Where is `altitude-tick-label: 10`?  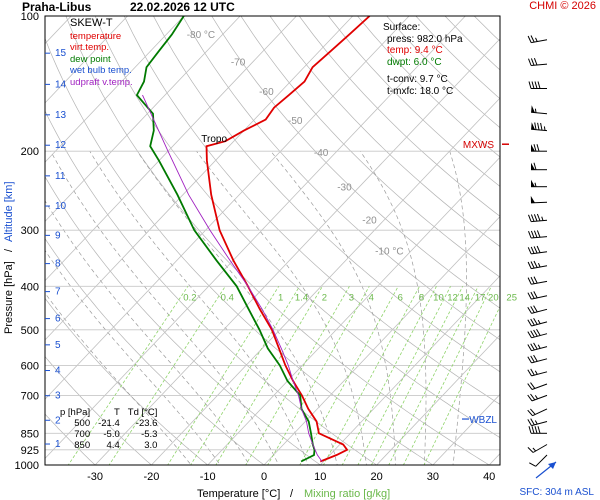
altitude-tick-label: 10 is located at coordinates (61, 206).